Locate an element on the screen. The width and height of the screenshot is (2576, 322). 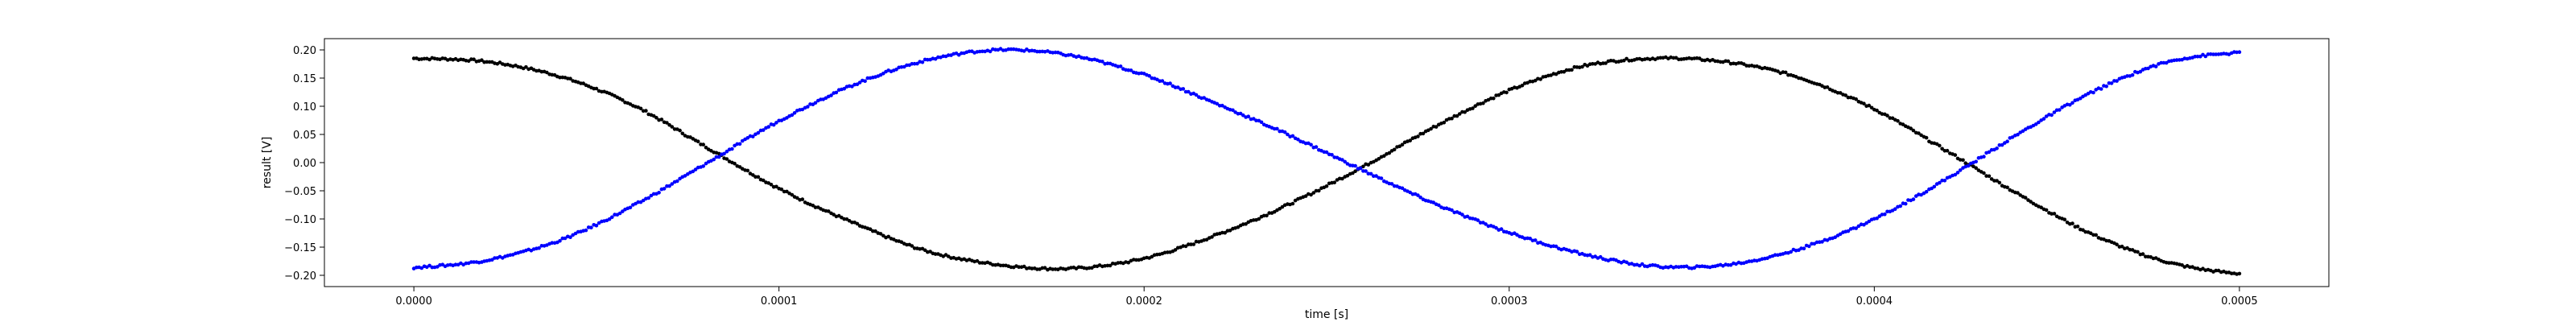
x-axis-ticks: 0.0000 0.0001 0.0002 0.0003 0.0004 0.0005 is located at coordinates (1326, 297).